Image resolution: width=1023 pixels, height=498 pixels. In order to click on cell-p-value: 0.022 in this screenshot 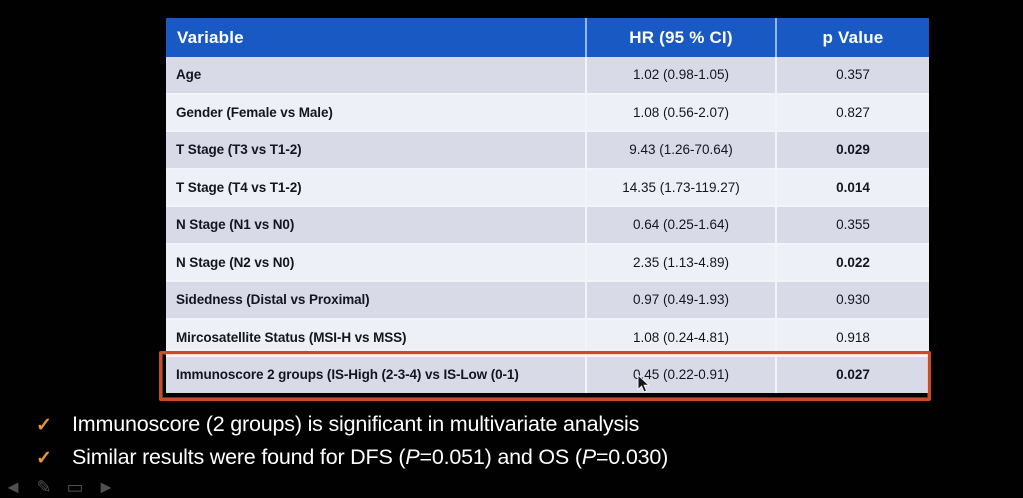, I will do `click(852, 261)`.